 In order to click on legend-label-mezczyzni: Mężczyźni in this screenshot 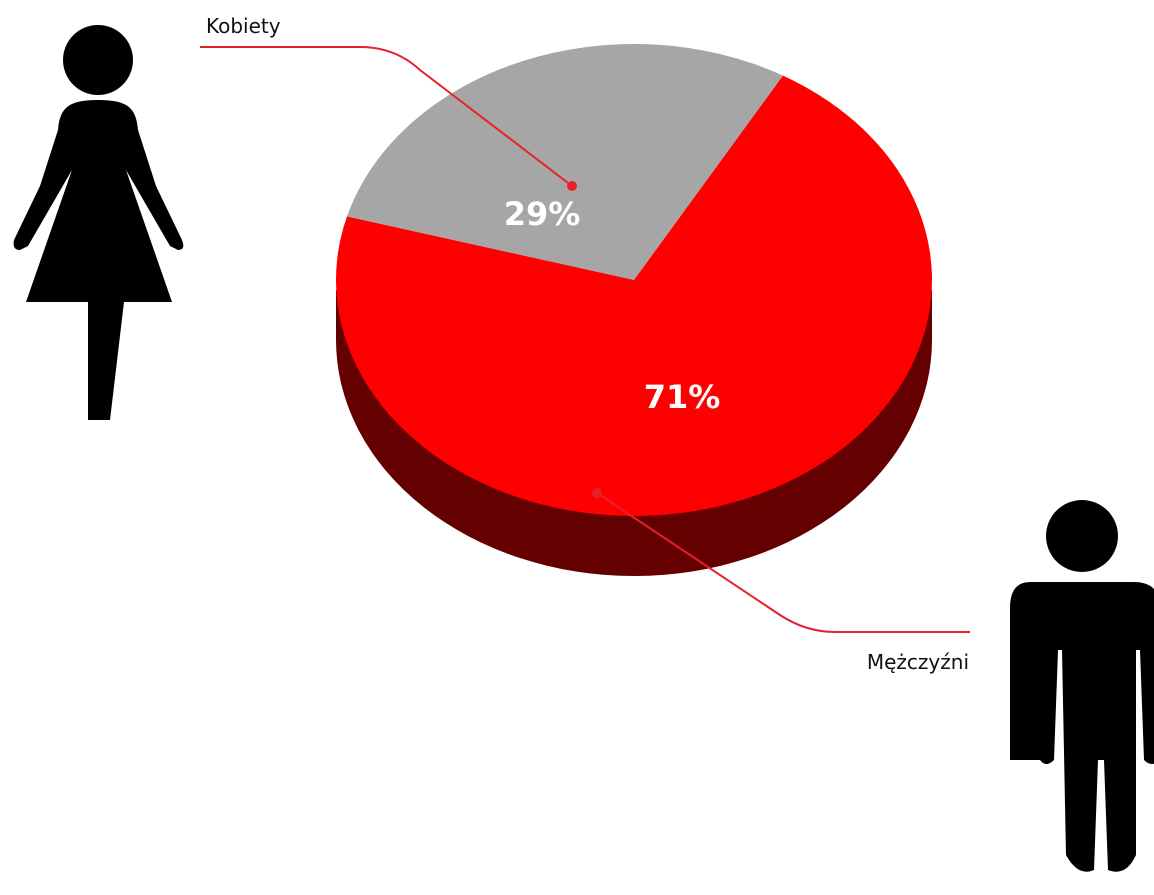, I will do `click(918, 662)`.